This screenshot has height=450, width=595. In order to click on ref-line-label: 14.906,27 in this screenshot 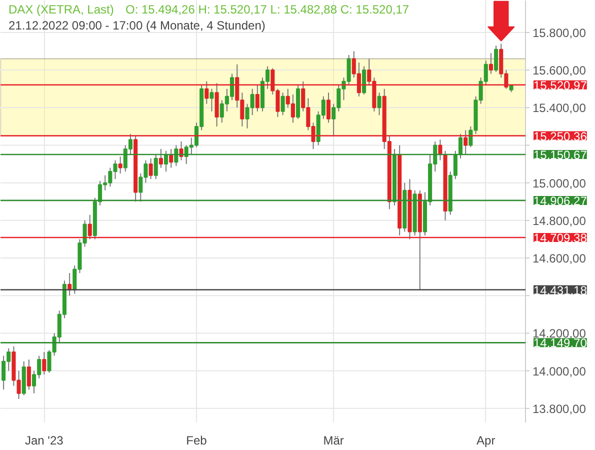, I will do `click(561, 201)`.